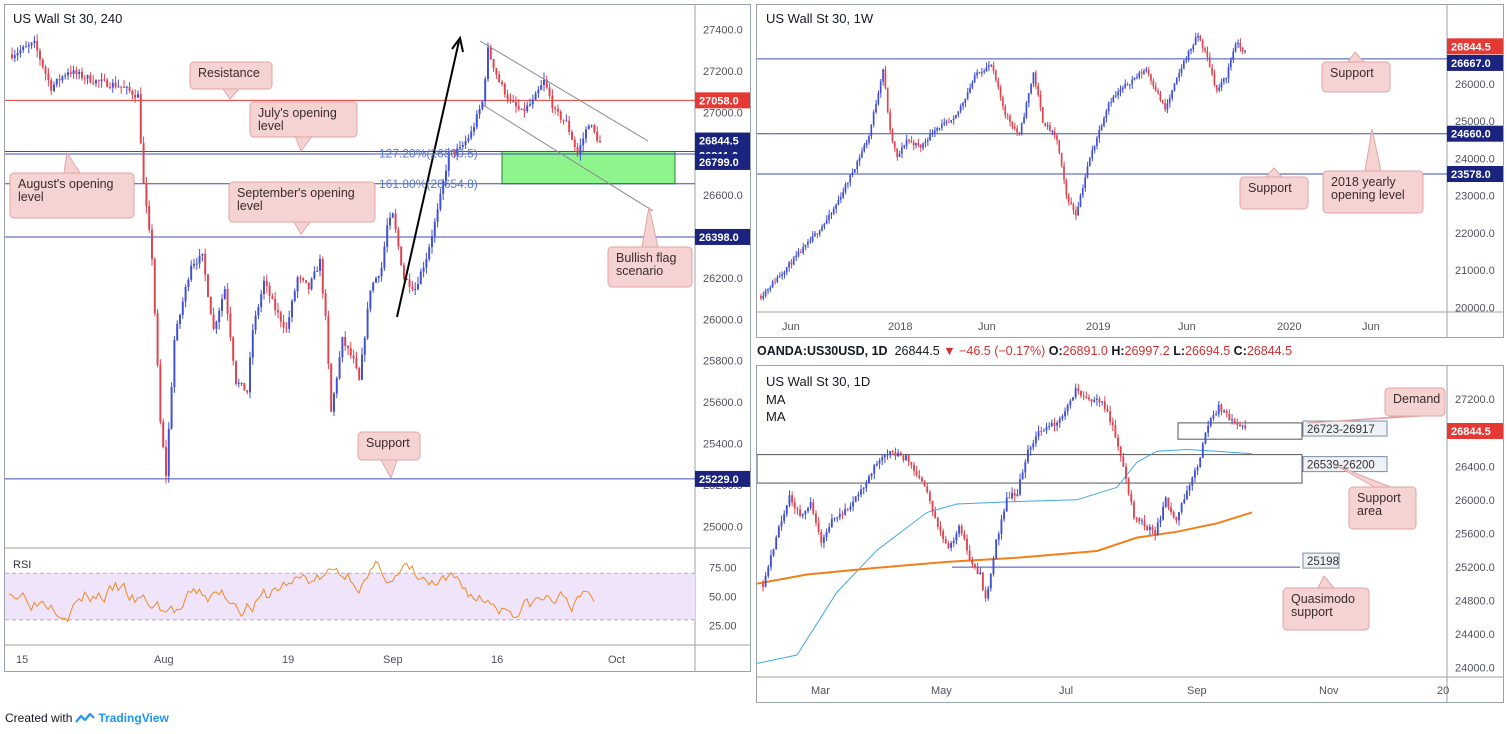  What do you see at coordinates (133, 718) in the screenshot?
I see `footer-brand: TradingView` at bounding box center [133, 718].